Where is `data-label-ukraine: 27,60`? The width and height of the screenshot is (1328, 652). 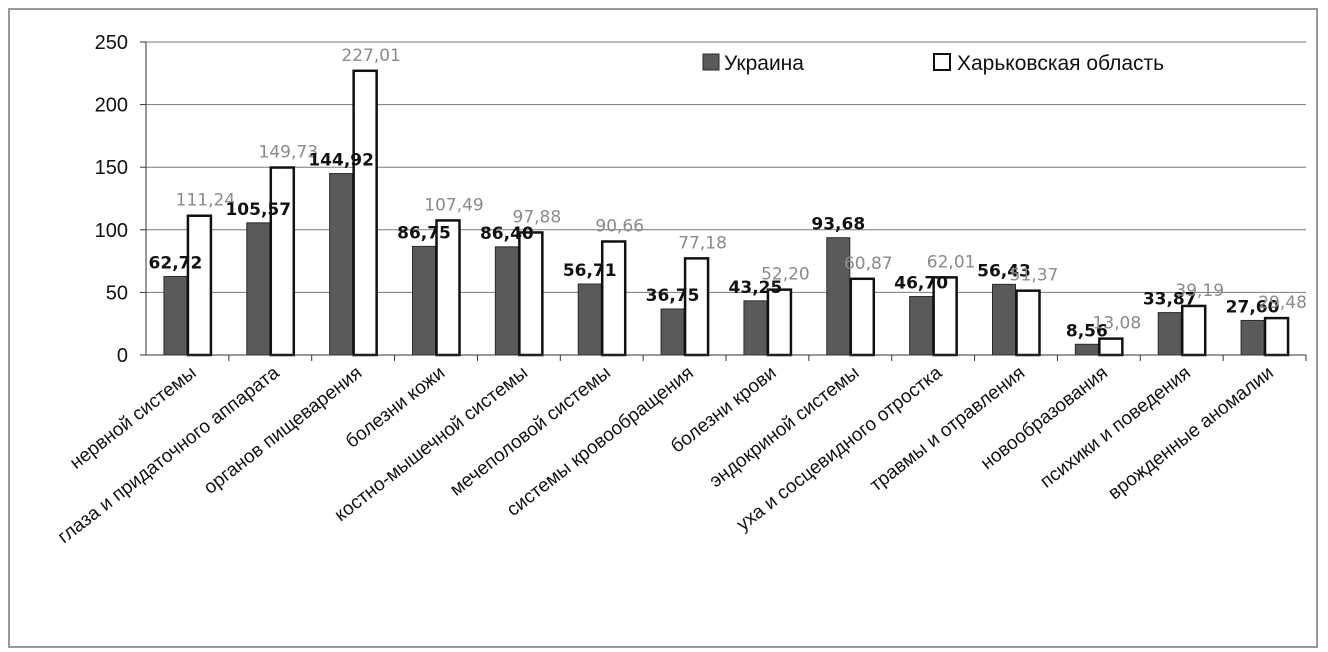
data-label-ukraine: 27,60 is located at coordinates (1253, 307).